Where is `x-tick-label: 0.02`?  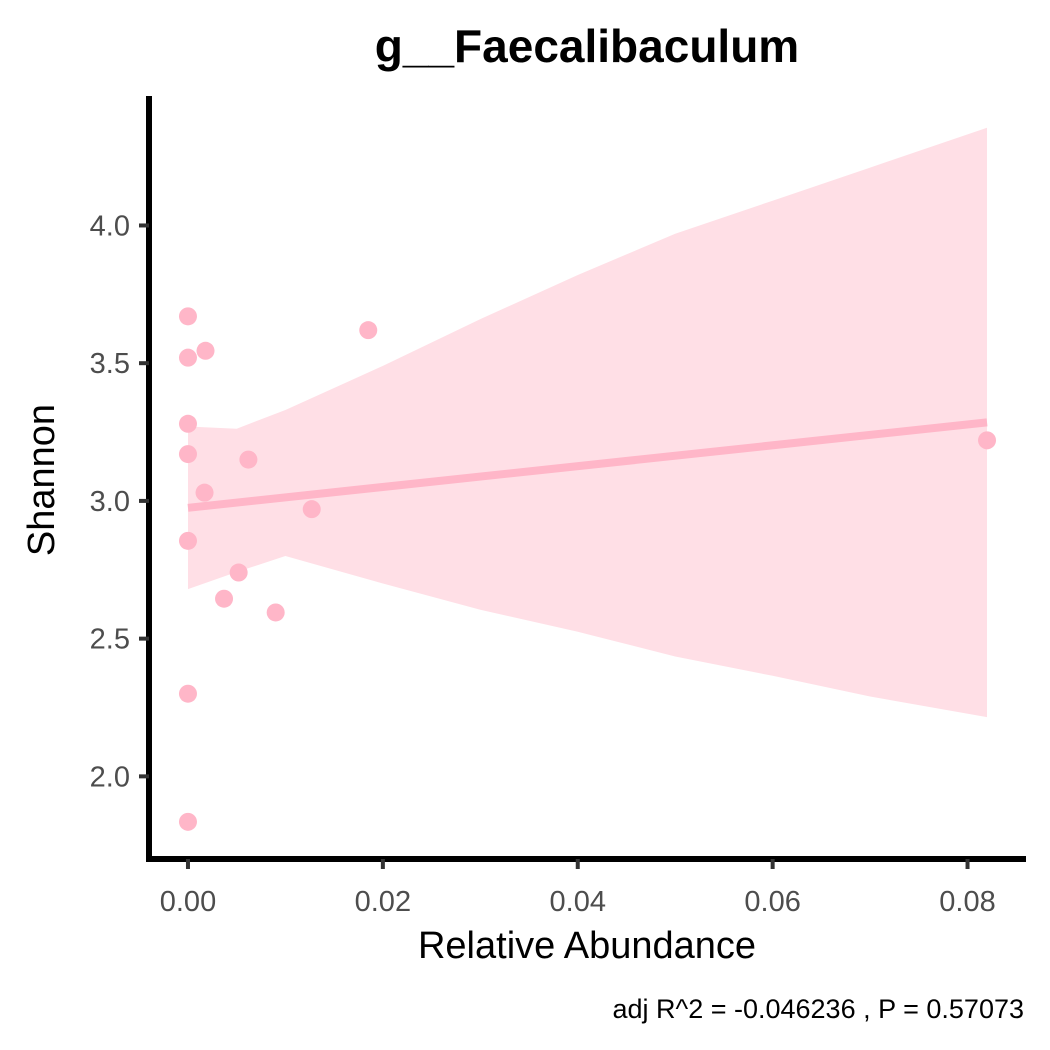 x-tick-label: 0.02 is located at coordinates (383, 902).